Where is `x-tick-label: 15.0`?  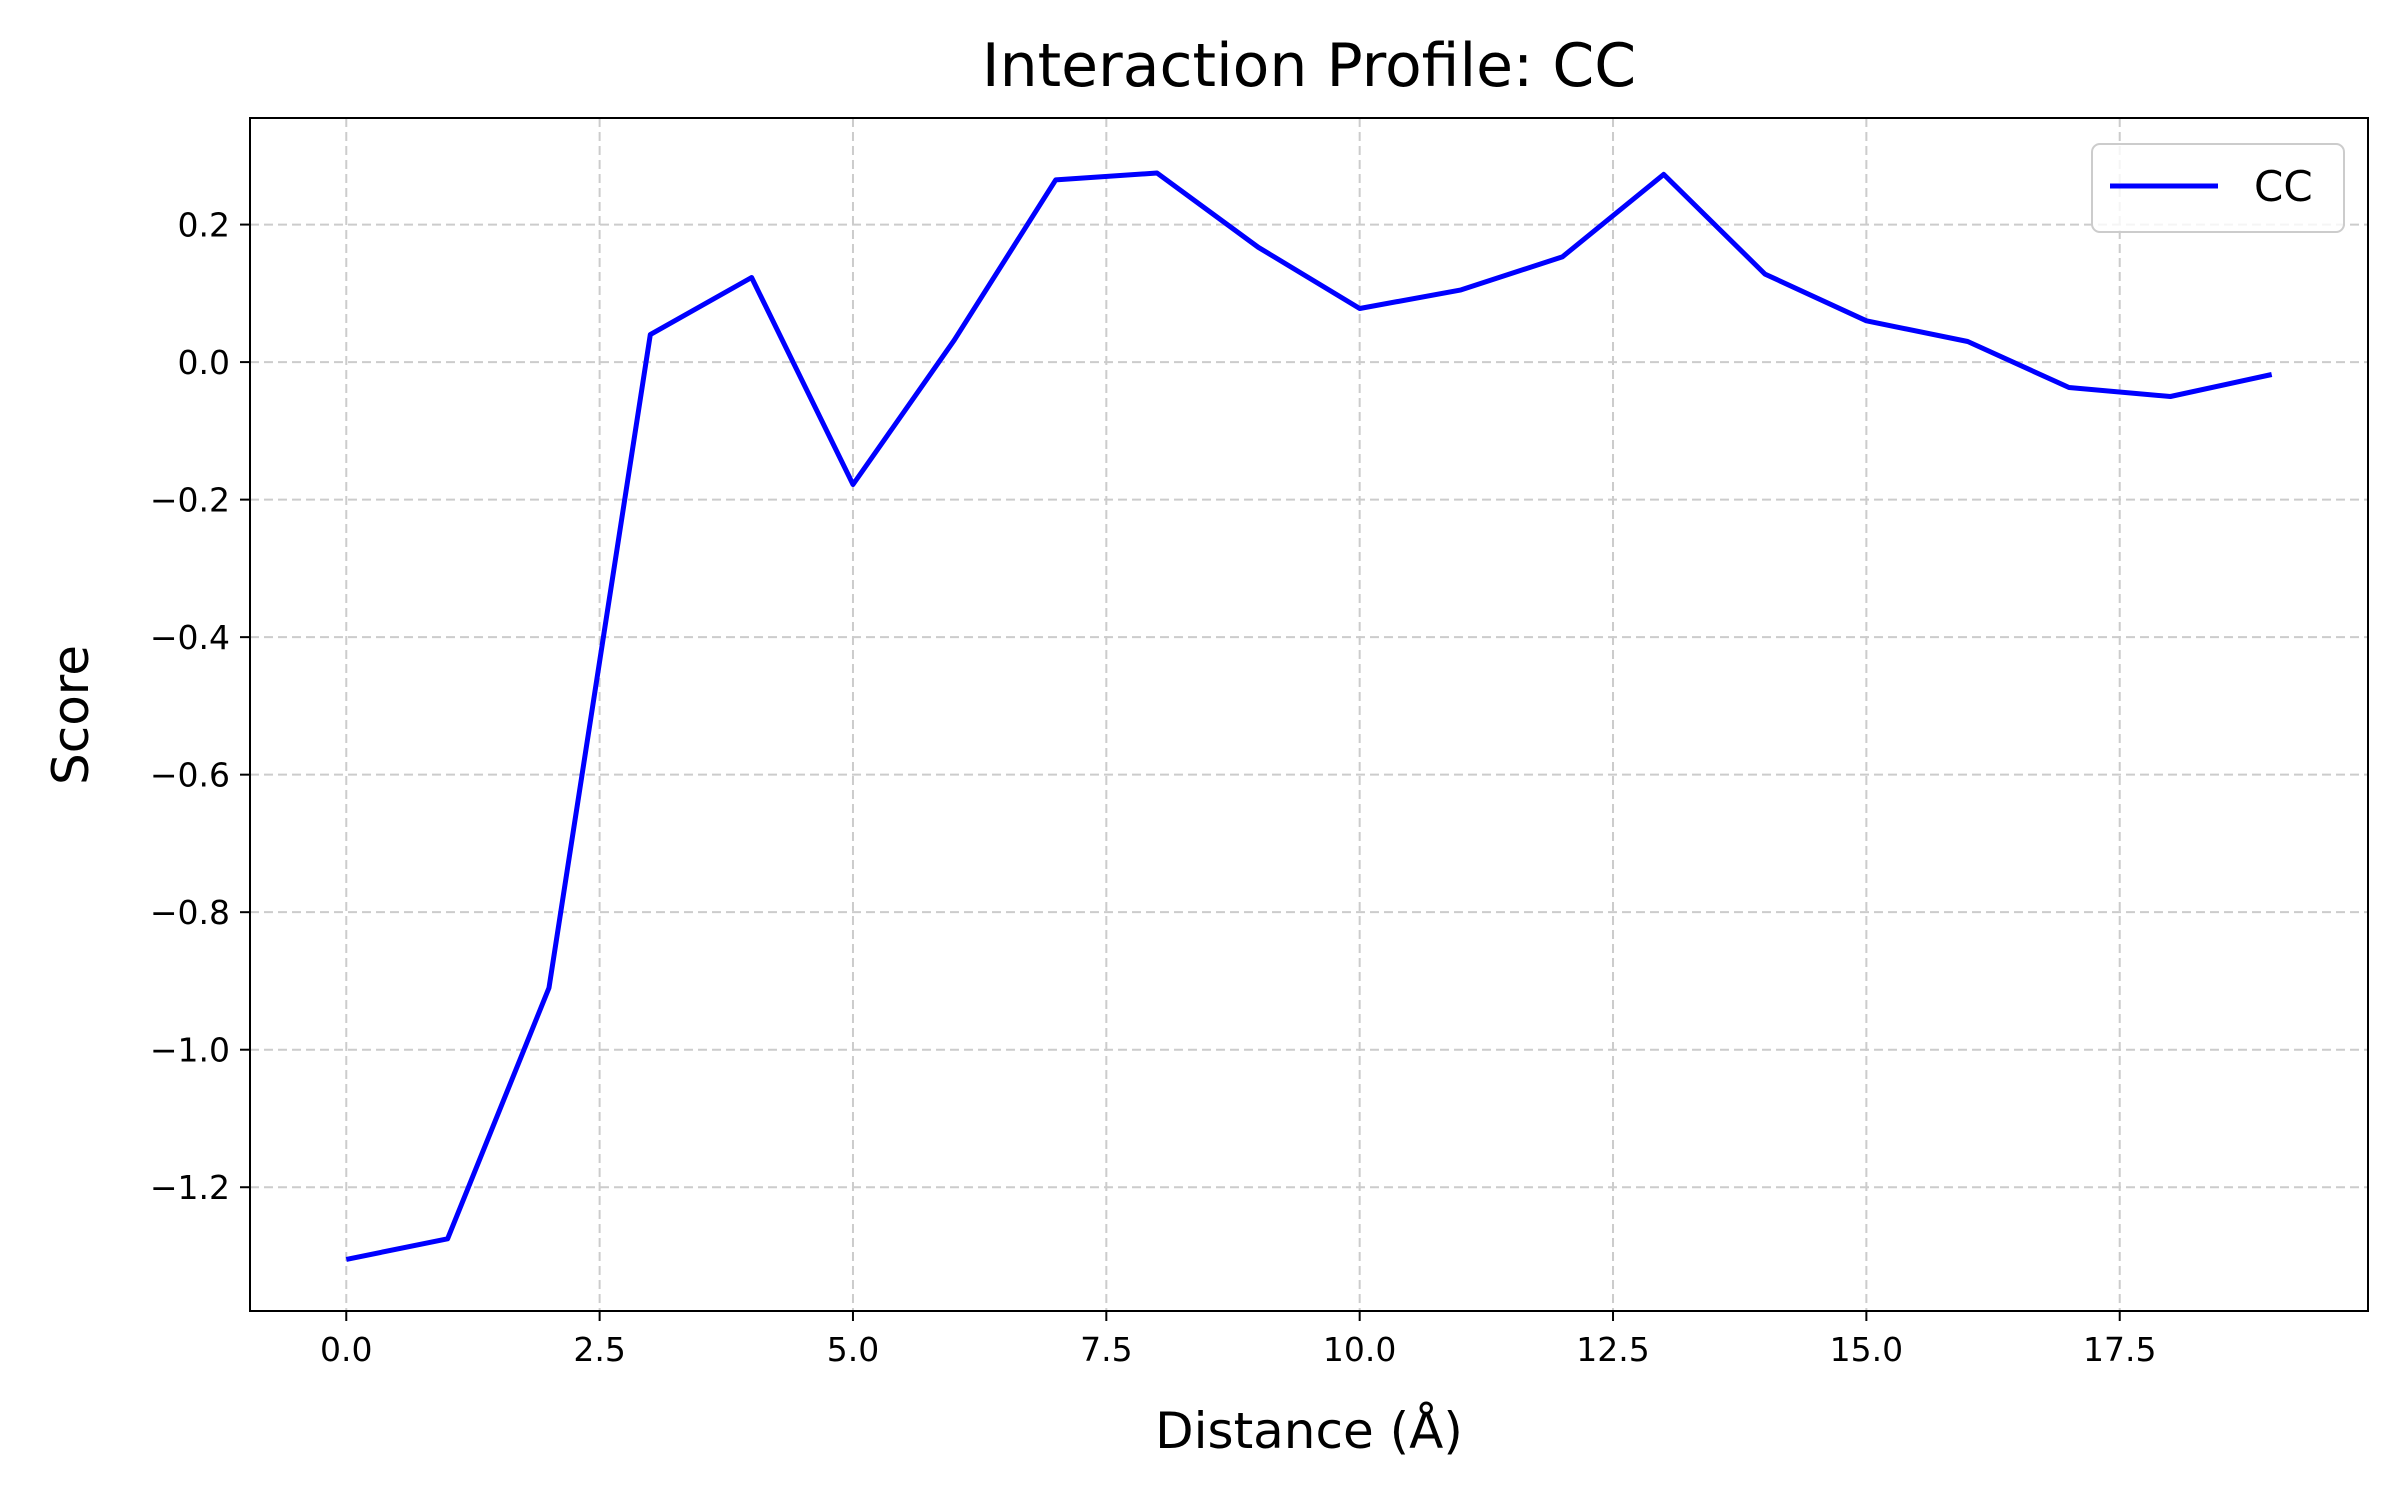 x-tick-label: 15.0 is located at coordinates (1866, 1349).